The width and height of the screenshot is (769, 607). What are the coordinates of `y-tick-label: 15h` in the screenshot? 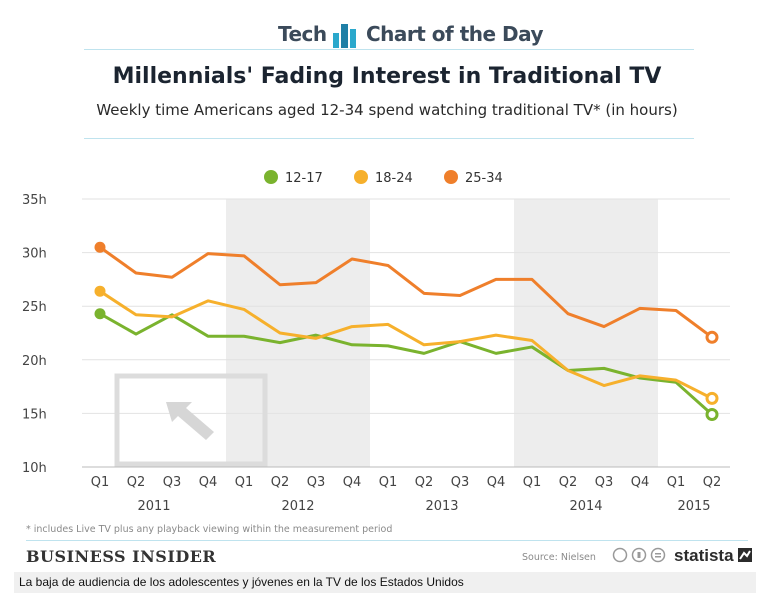 It's located at (34, 414).